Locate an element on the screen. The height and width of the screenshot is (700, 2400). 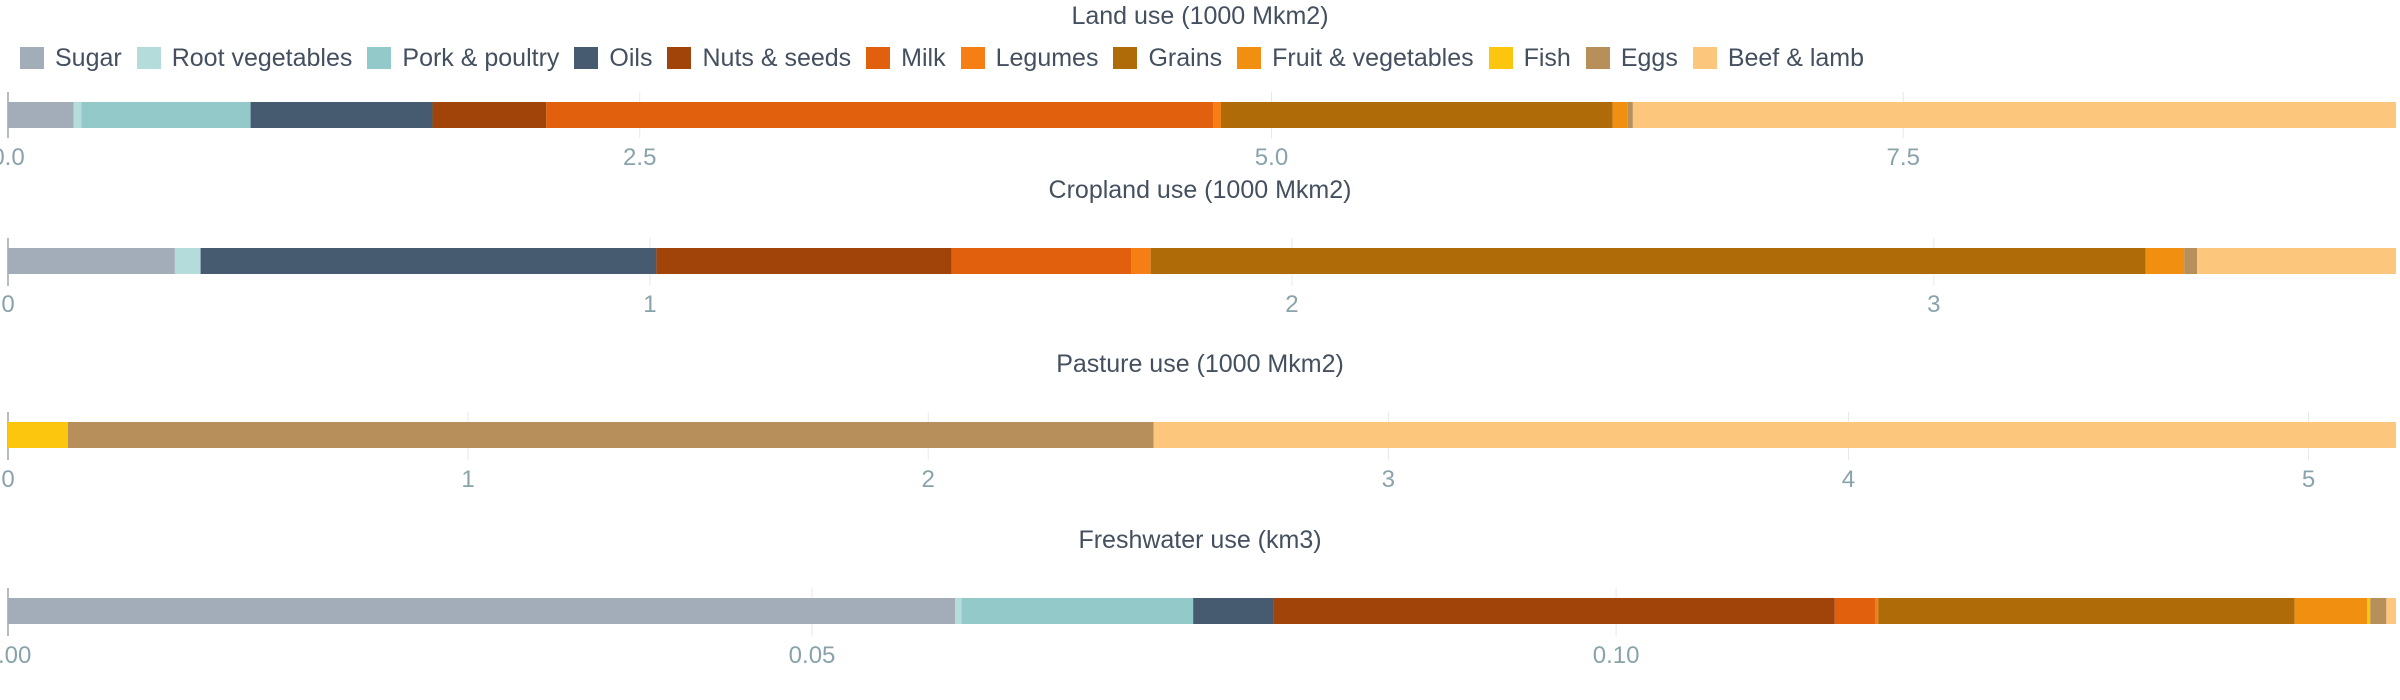
legend-label: Eggs is located at coordinates (1649, 57).